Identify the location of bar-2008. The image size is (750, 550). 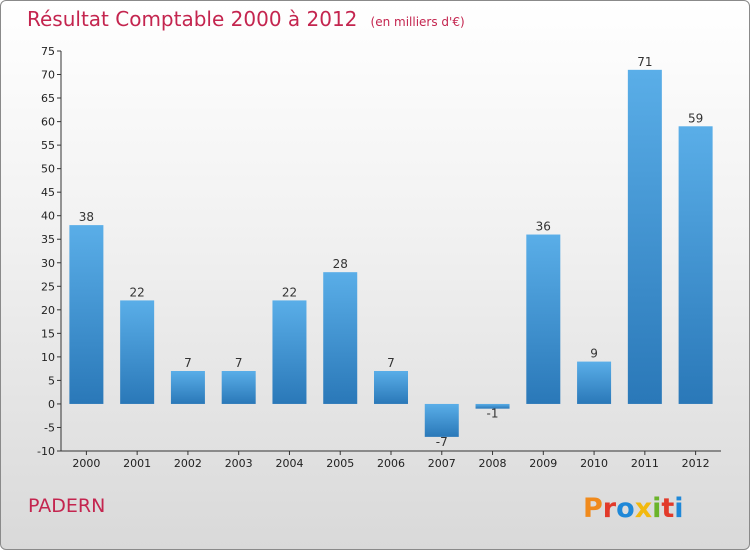
(492, 406).